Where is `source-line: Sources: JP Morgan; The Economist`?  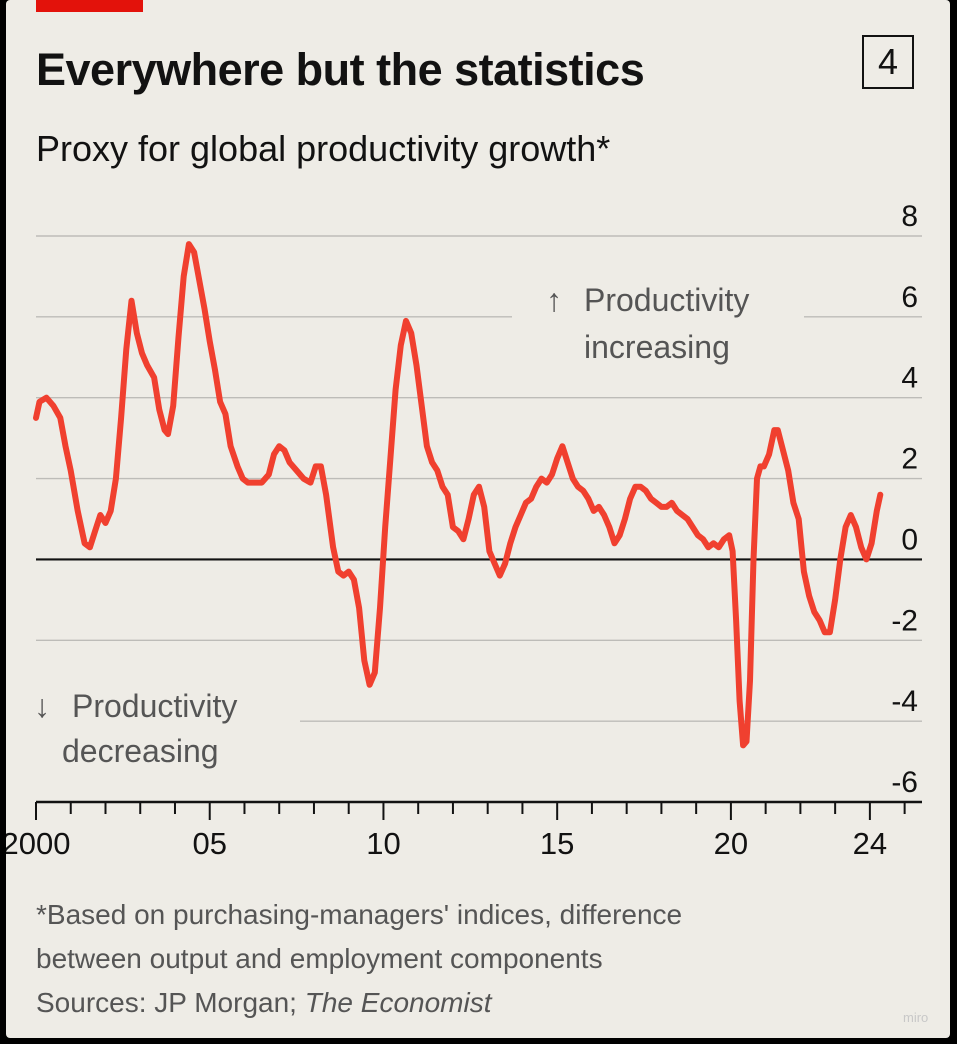
source-line: Sources: JP Morgan; The Economist is located at coordinates (359, 1003).